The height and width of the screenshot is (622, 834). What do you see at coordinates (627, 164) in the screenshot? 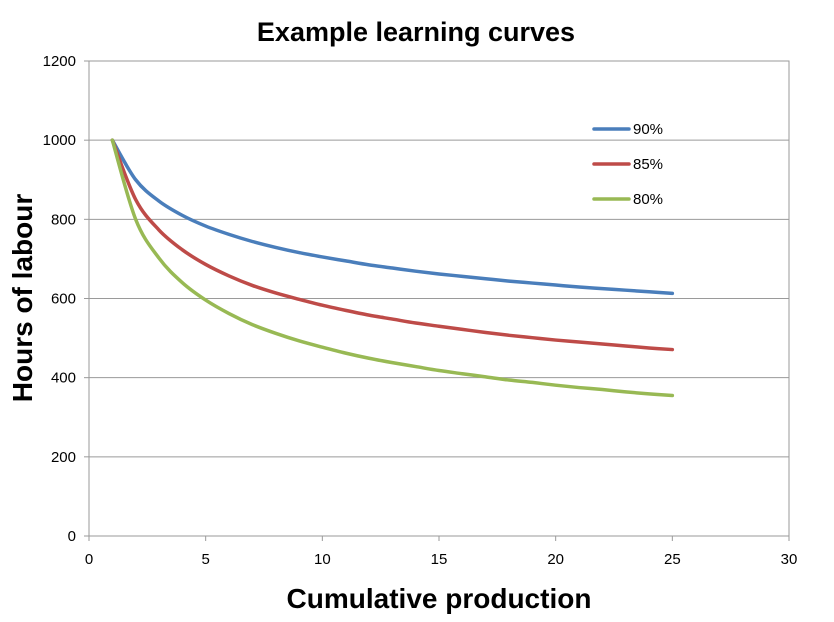
I see `legend: 90% 85% 80%` at bounding box center [627, 164].